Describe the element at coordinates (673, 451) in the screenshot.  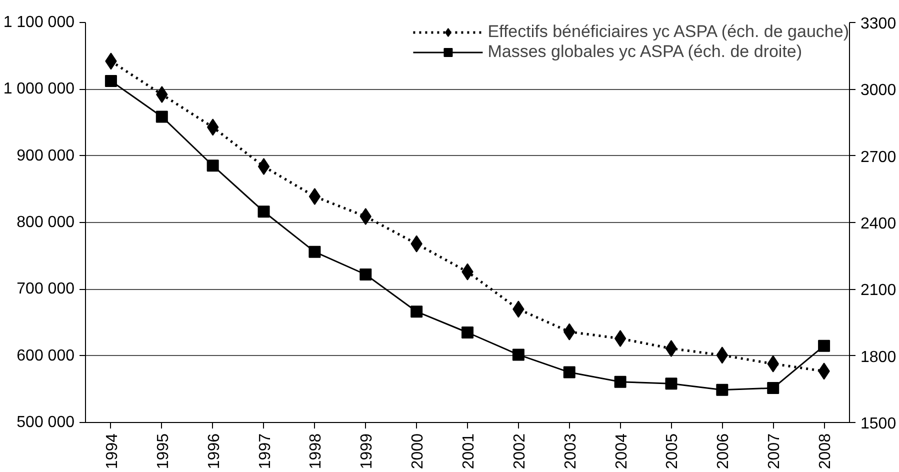
I see `x-tick-label: 2005` at that location.